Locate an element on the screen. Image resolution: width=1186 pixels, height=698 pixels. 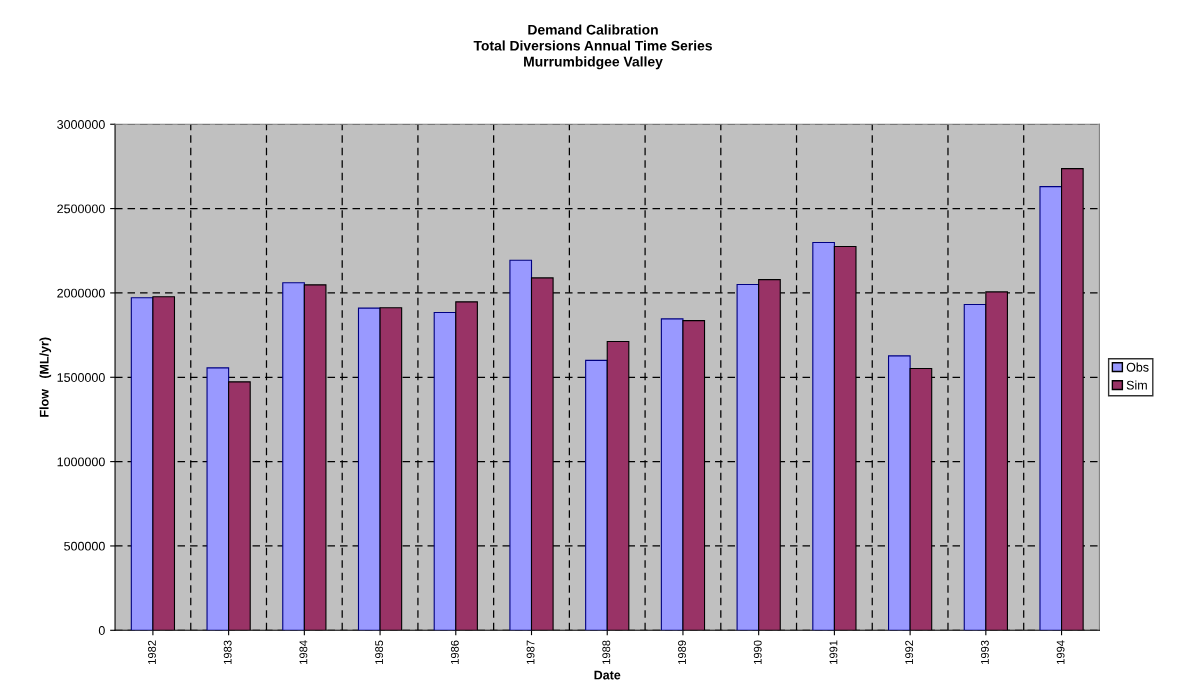
y-tick-label: 0 is located at coordinates (101, 630).